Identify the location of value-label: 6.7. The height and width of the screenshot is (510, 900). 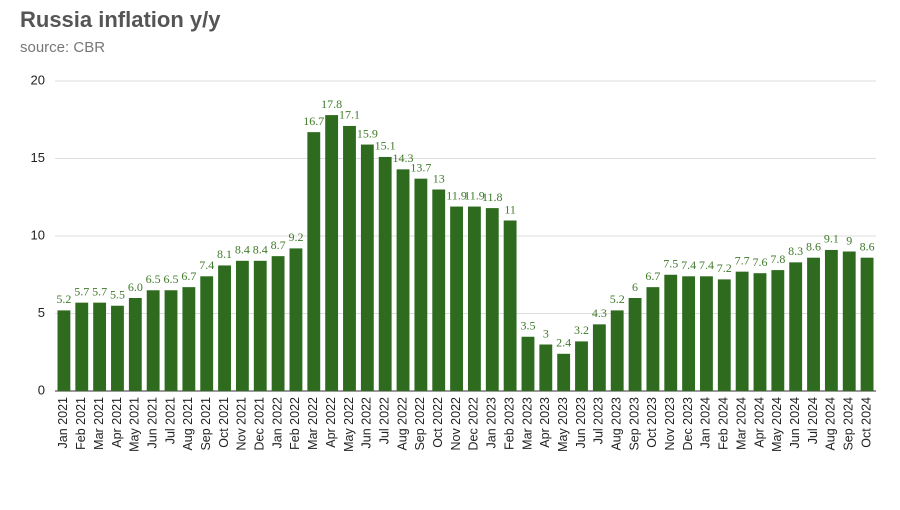
(188, 276).